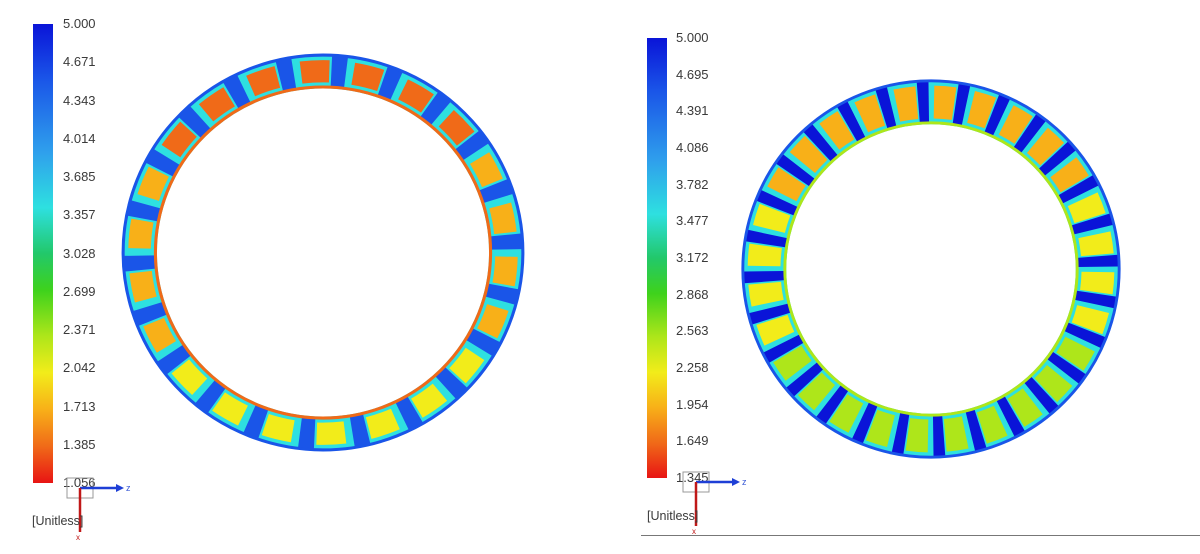 The image size is (1200, 554). What do you see at coordinates (79, 253) in the screenshot?
I see `colorbar-tick-label: 3.028` at bounding box center [79, 253].